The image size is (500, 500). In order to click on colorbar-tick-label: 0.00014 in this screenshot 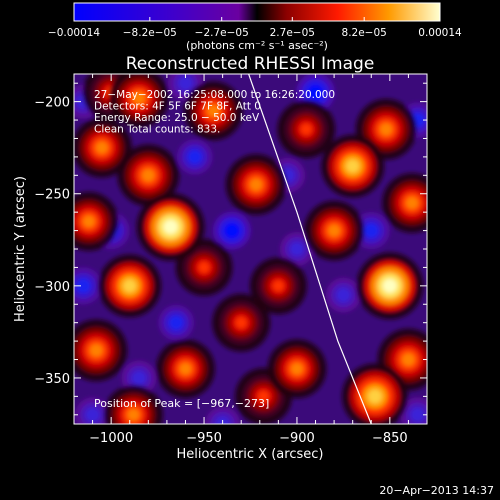, I will do `click(440, 33)`.